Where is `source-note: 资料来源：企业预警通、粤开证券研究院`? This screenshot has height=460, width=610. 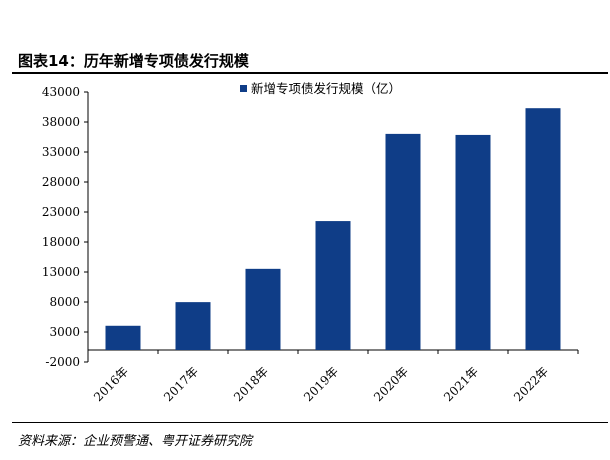
source-note: 资料来源：企业预警通、粤开证券研究院 is located at coordinates (135, 441).